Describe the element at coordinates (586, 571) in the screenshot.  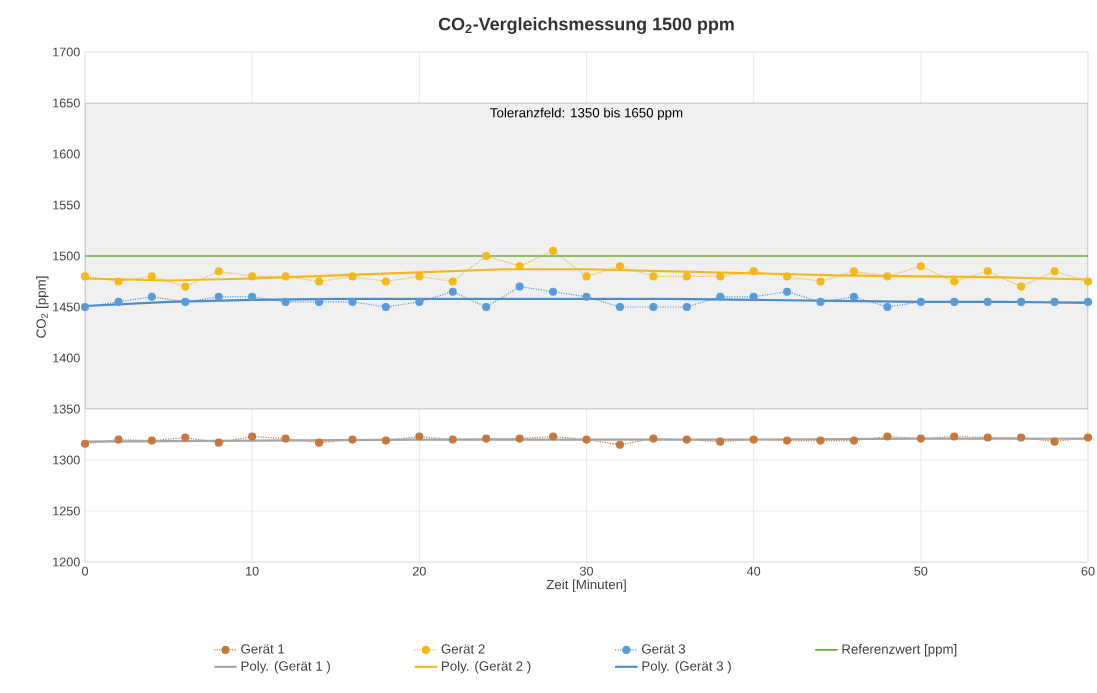
I see `x-tick-label: 30` at that location.